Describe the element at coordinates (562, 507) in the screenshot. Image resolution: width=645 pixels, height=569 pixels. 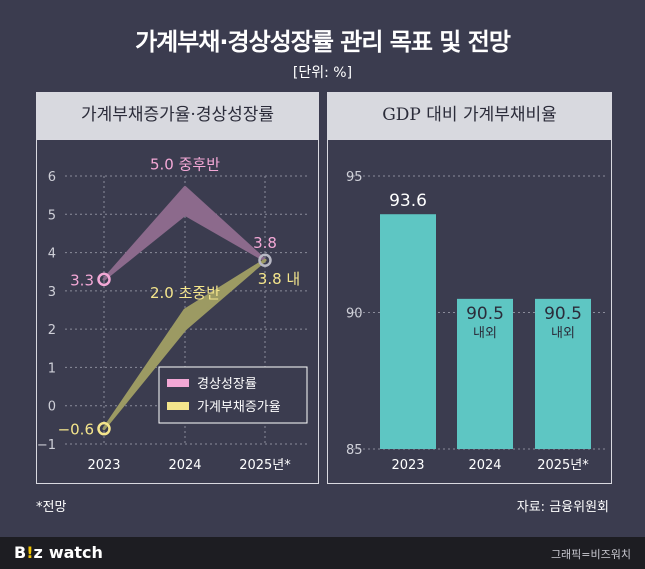
I see `source-label: 자료: 금융위원회` at that location.